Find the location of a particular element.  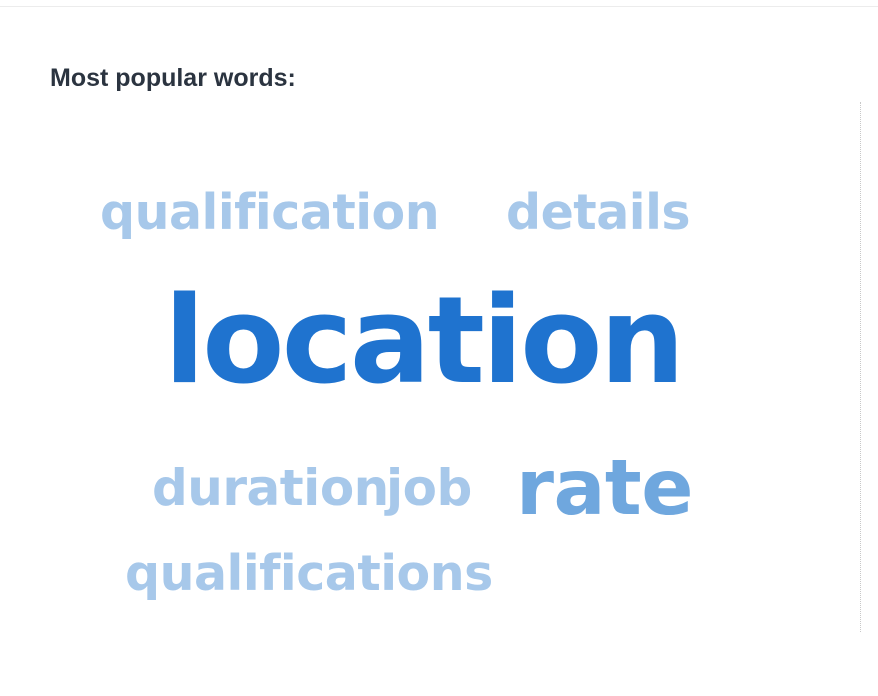

word-details: details is located at coordinates (598, 212).